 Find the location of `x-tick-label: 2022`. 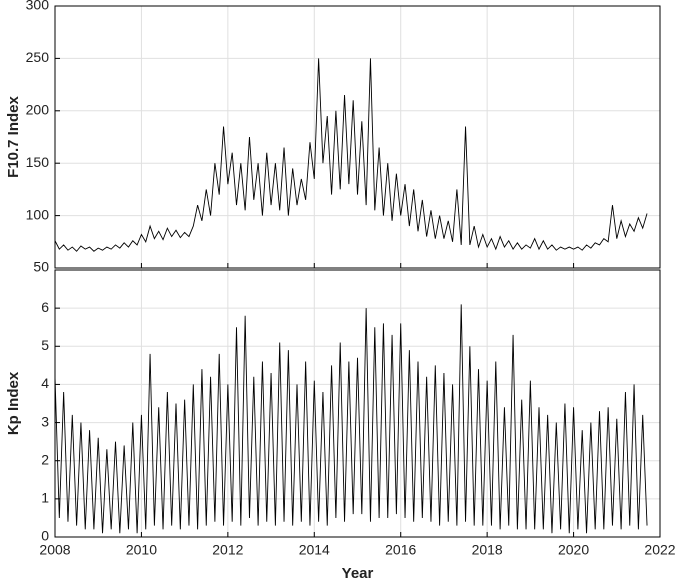

x-tick-label: 2022 is located at coordinates (659, 550).